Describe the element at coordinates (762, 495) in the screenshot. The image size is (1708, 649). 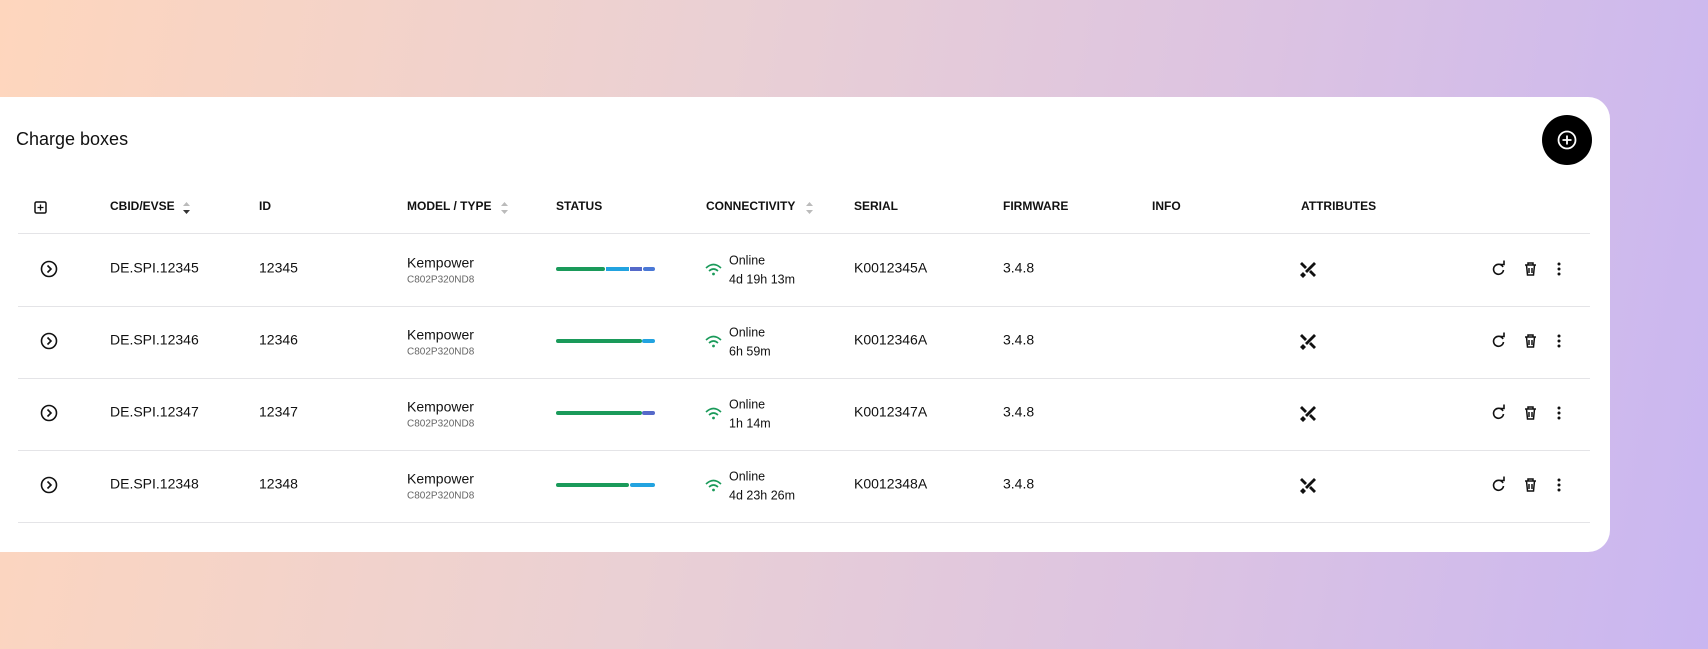
I see `uptime: 4d 23h 26m` at that location.